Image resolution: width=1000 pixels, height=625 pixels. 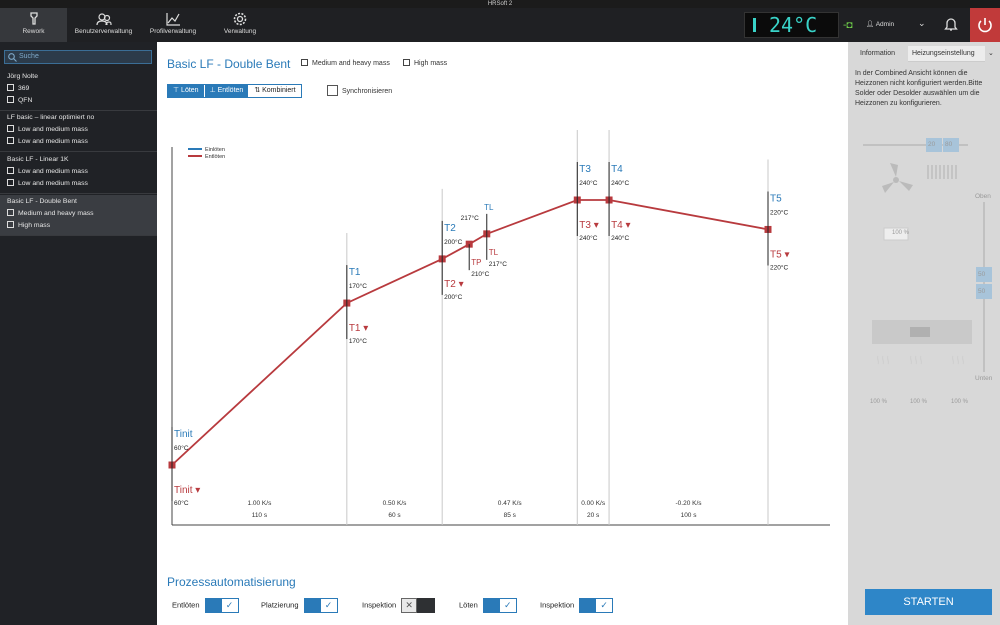 What do you see at coordinates (453, 284) in the screenshot?
I see `lower-label-t2: T2 ▾` at bounding box center [453, 284].